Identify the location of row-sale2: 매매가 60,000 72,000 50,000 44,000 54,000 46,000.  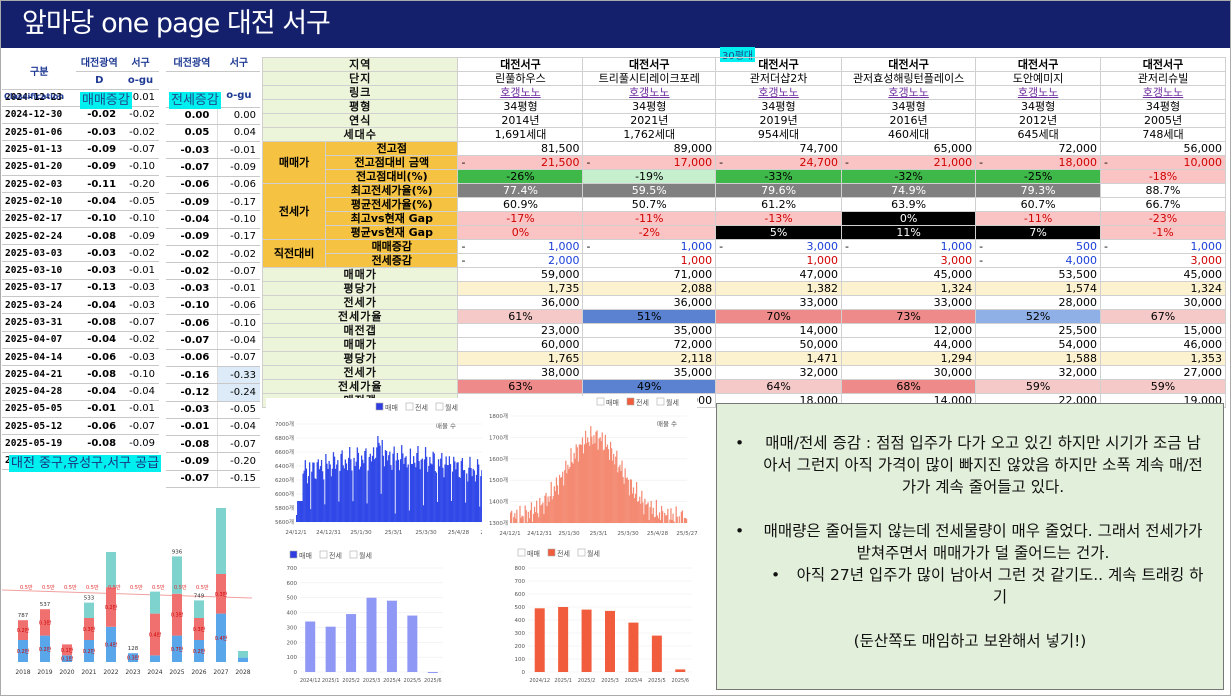
(743, 344).